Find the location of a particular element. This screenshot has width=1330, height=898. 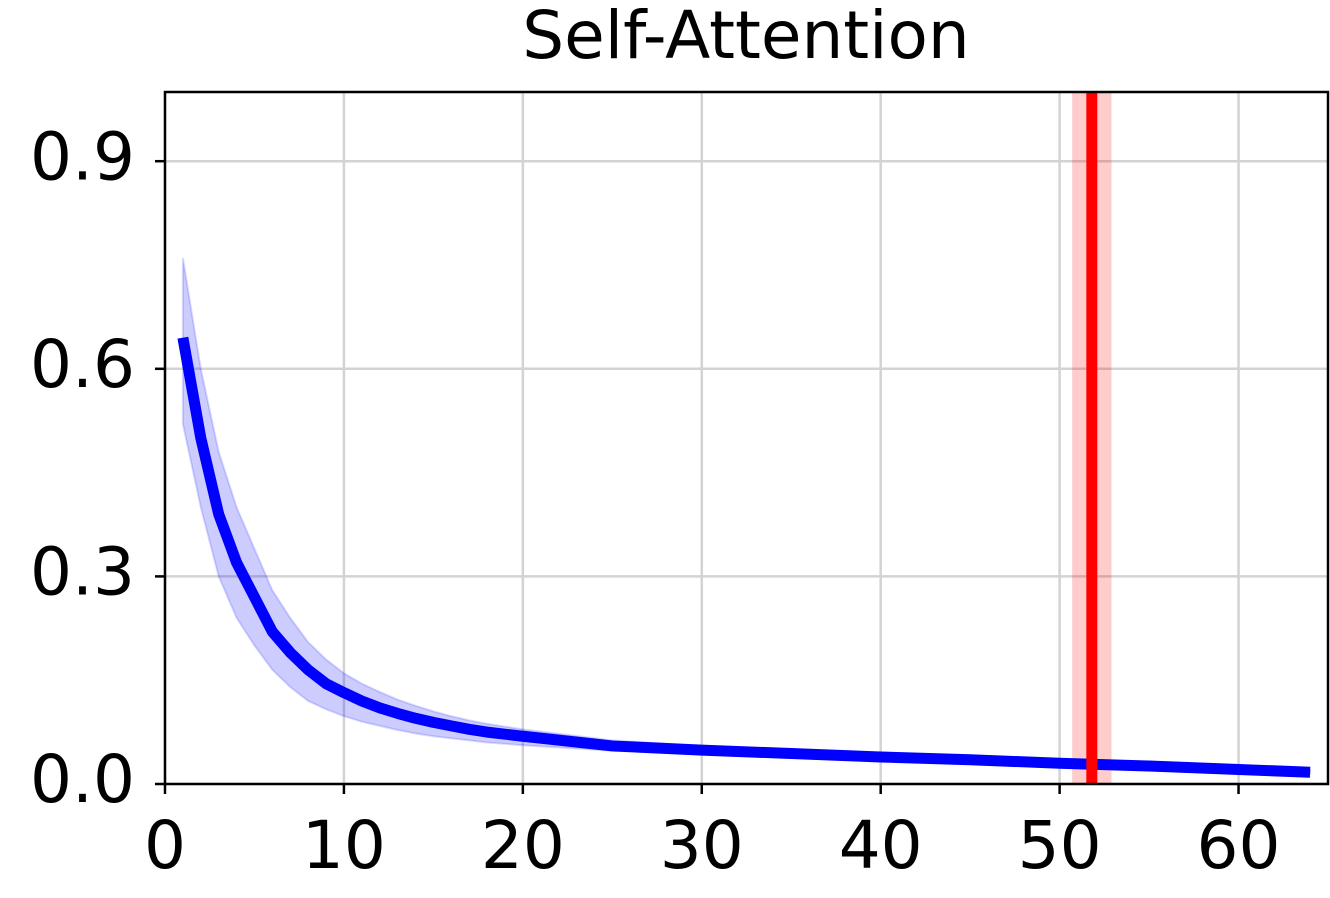

x-tick-label: 40 is located at coordinates (881, 845).